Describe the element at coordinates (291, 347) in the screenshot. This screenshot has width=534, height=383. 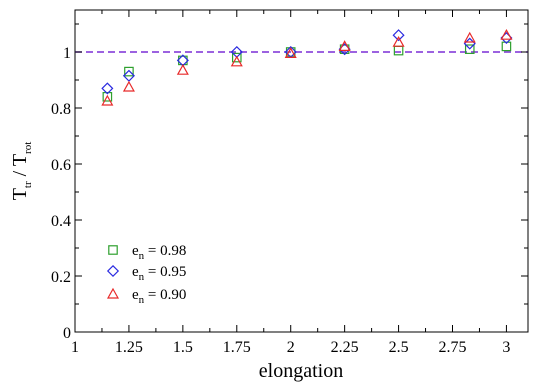
I see `x-tick-label: 2` at that location.